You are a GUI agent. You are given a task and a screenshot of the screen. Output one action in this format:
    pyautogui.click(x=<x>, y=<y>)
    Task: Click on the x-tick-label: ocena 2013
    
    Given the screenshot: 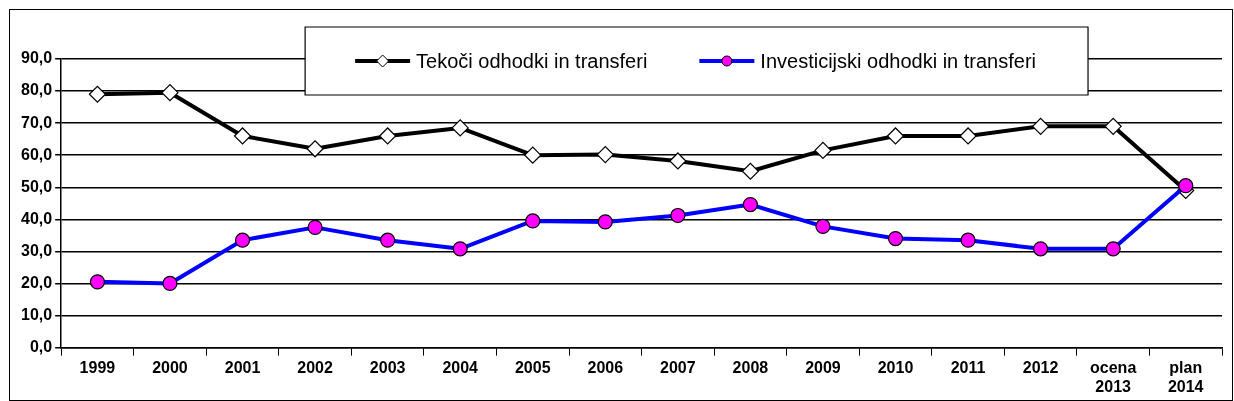 What is the action you would take?
    pyautogui.click(x=1113, y=376)
    